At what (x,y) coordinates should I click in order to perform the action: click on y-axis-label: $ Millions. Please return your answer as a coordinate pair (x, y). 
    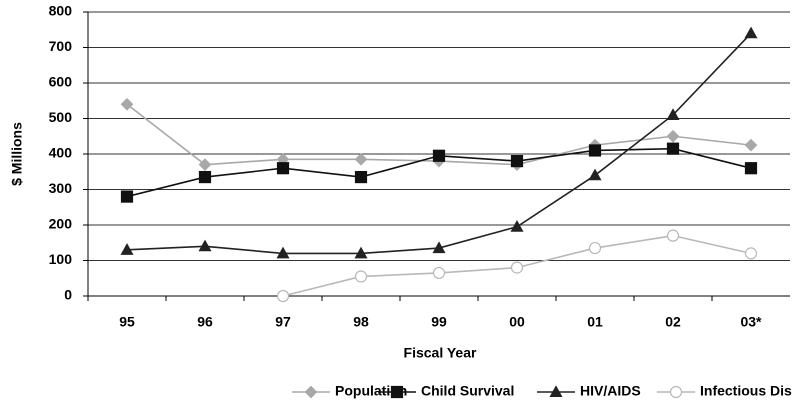
    Looking at the image, I should click on (17, 154).